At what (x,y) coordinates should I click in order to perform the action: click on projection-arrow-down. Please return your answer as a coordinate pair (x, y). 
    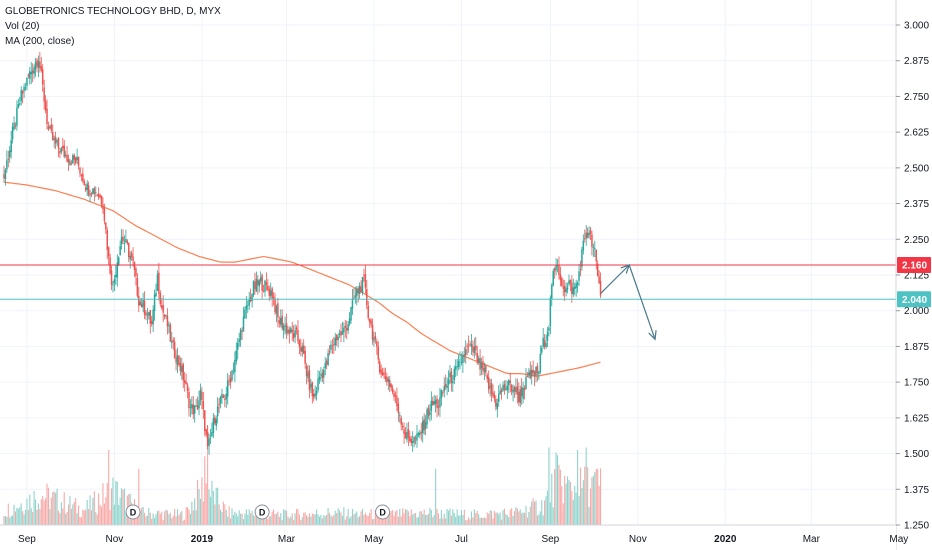
    Looking at the image, I should click on (642, 302).